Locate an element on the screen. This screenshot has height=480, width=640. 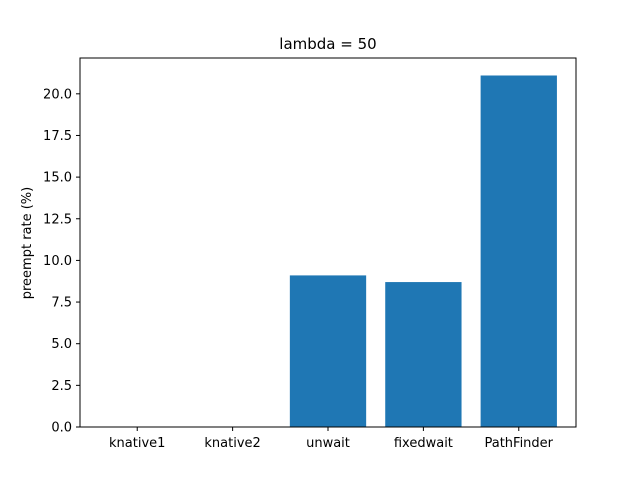
chart-title: lambda = 50 is located at coordinates (327, 44).